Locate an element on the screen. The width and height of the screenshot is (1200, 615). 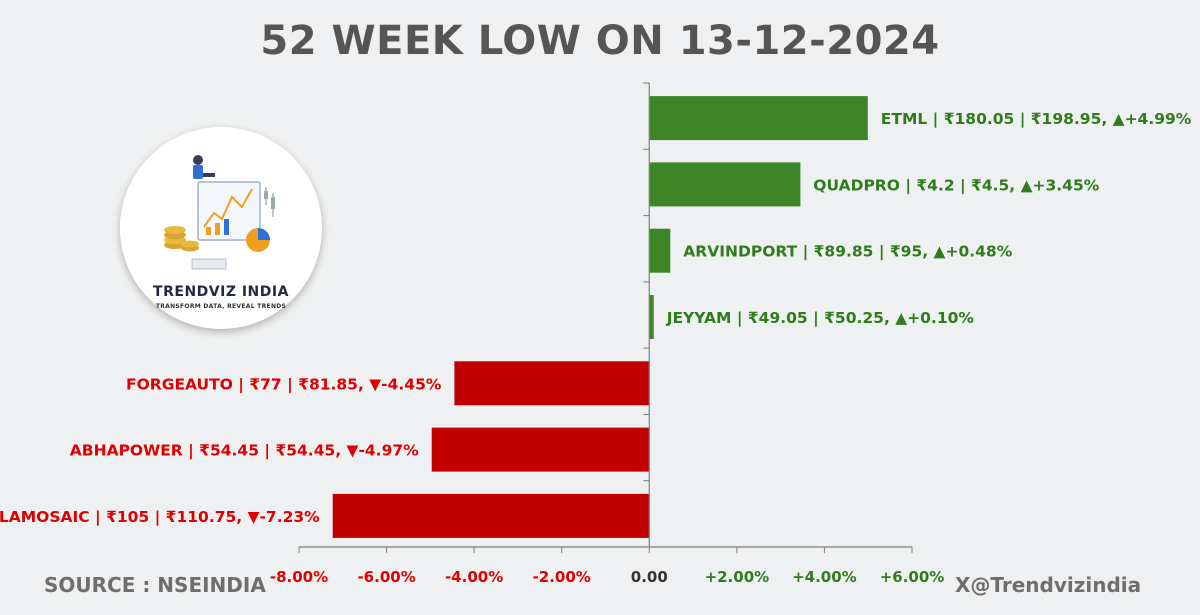
data-label-lamosaic: LAMOSAIC | ₹105 | ₹110.75, ▼-7.23% is located at coordinates (160, 517).